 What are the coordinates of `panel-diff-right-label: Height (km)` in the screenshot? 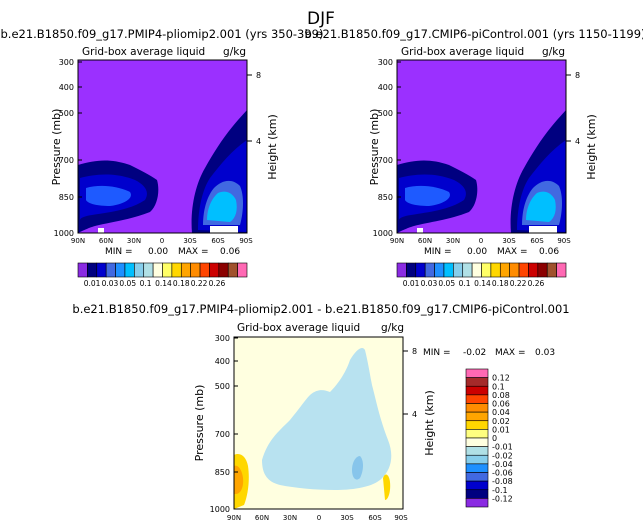 It's located at (429, 423).